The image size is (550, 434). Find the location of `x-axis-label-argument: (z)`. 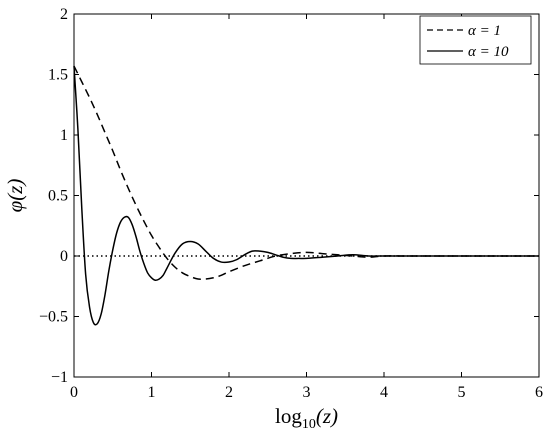

x-axis-label-argument: (z) is located at coordinates (327, 416).